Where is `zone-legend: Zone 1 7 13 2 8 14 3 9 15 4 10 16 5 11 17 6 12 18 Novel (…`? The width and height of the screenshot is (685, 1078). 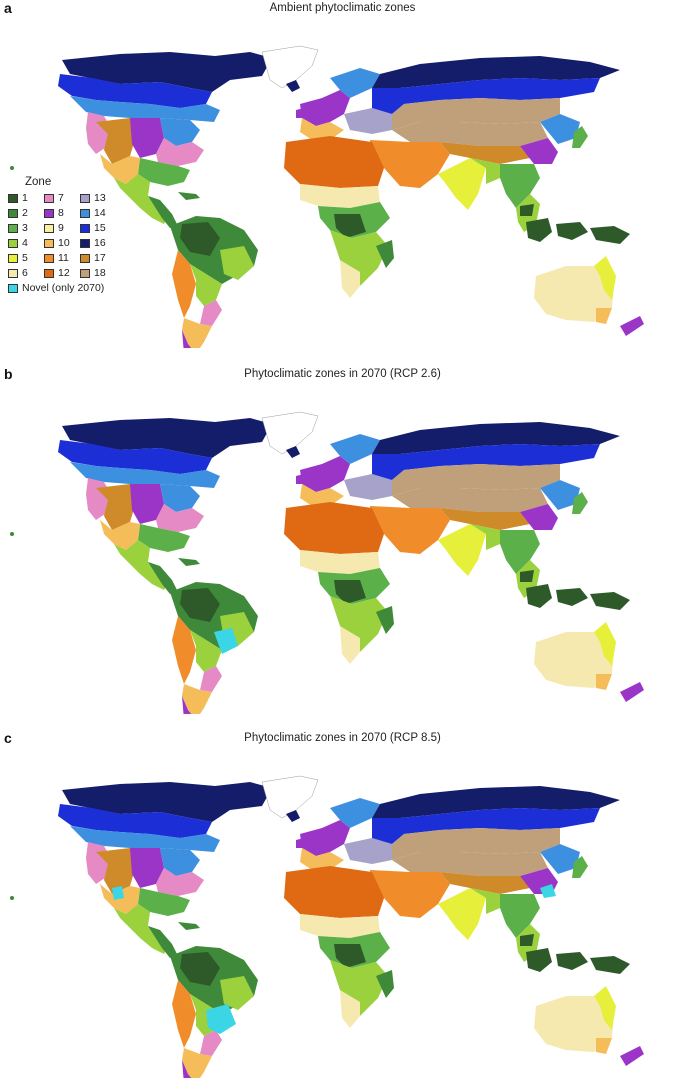 zone-legend: Zone 1 7 13 2 8 14 3 9 15 4 10 16 5 11 17 6 12 18 Novel (… is located at coordinates (73, 235).